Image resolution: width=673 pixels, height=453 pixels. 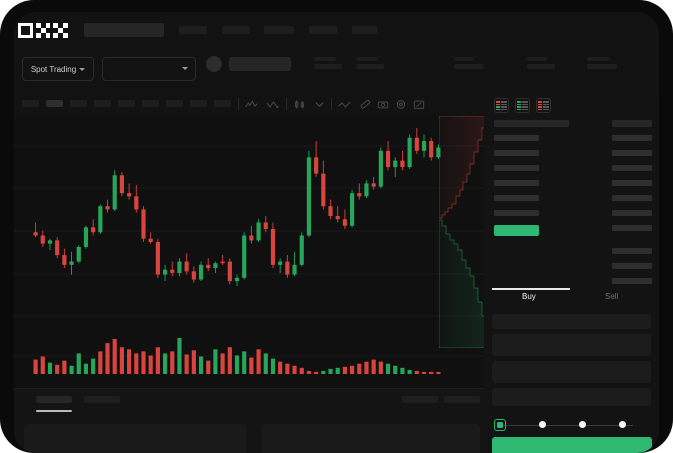 I want to click on ruler-icon, so click(x=365, y=104).